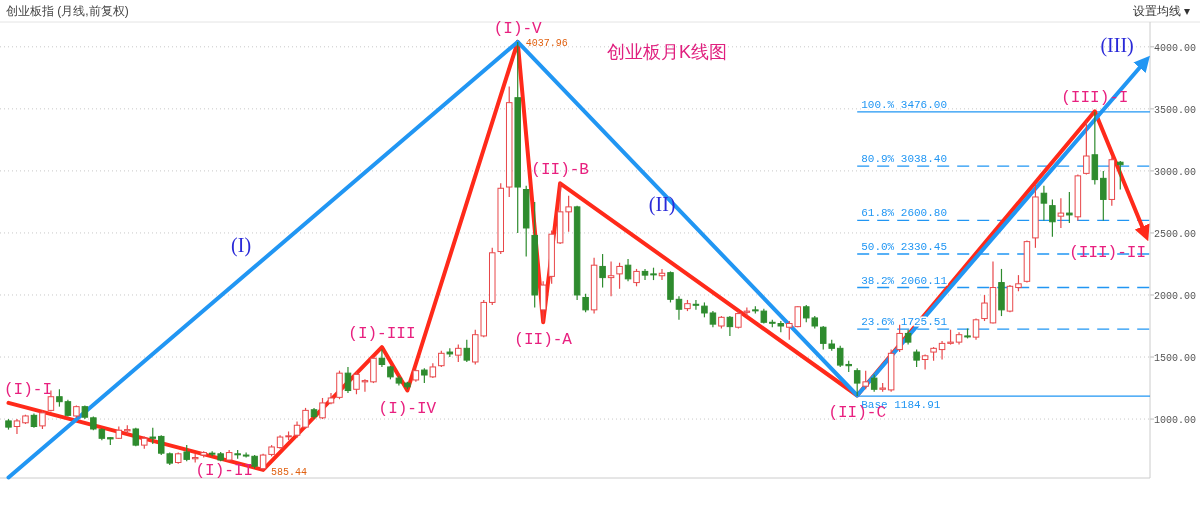  What do you see at coordinates (904, 104) in the screenshot?
I see `ref-line-label: 100.% 3476.00` at bounding box center [904, 104].